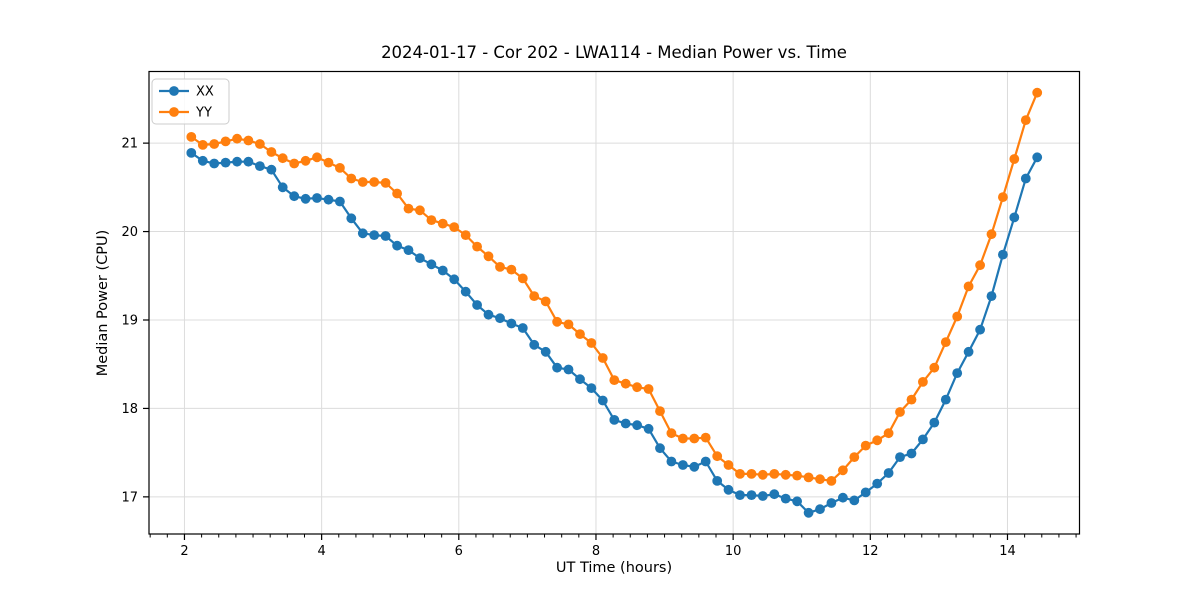 The height and width of the screenshot is (600, 1200). Describe the element at coordinates (614, 568) in the screenshot. I see `x-axis-label: UT Time (hours)` at that location.